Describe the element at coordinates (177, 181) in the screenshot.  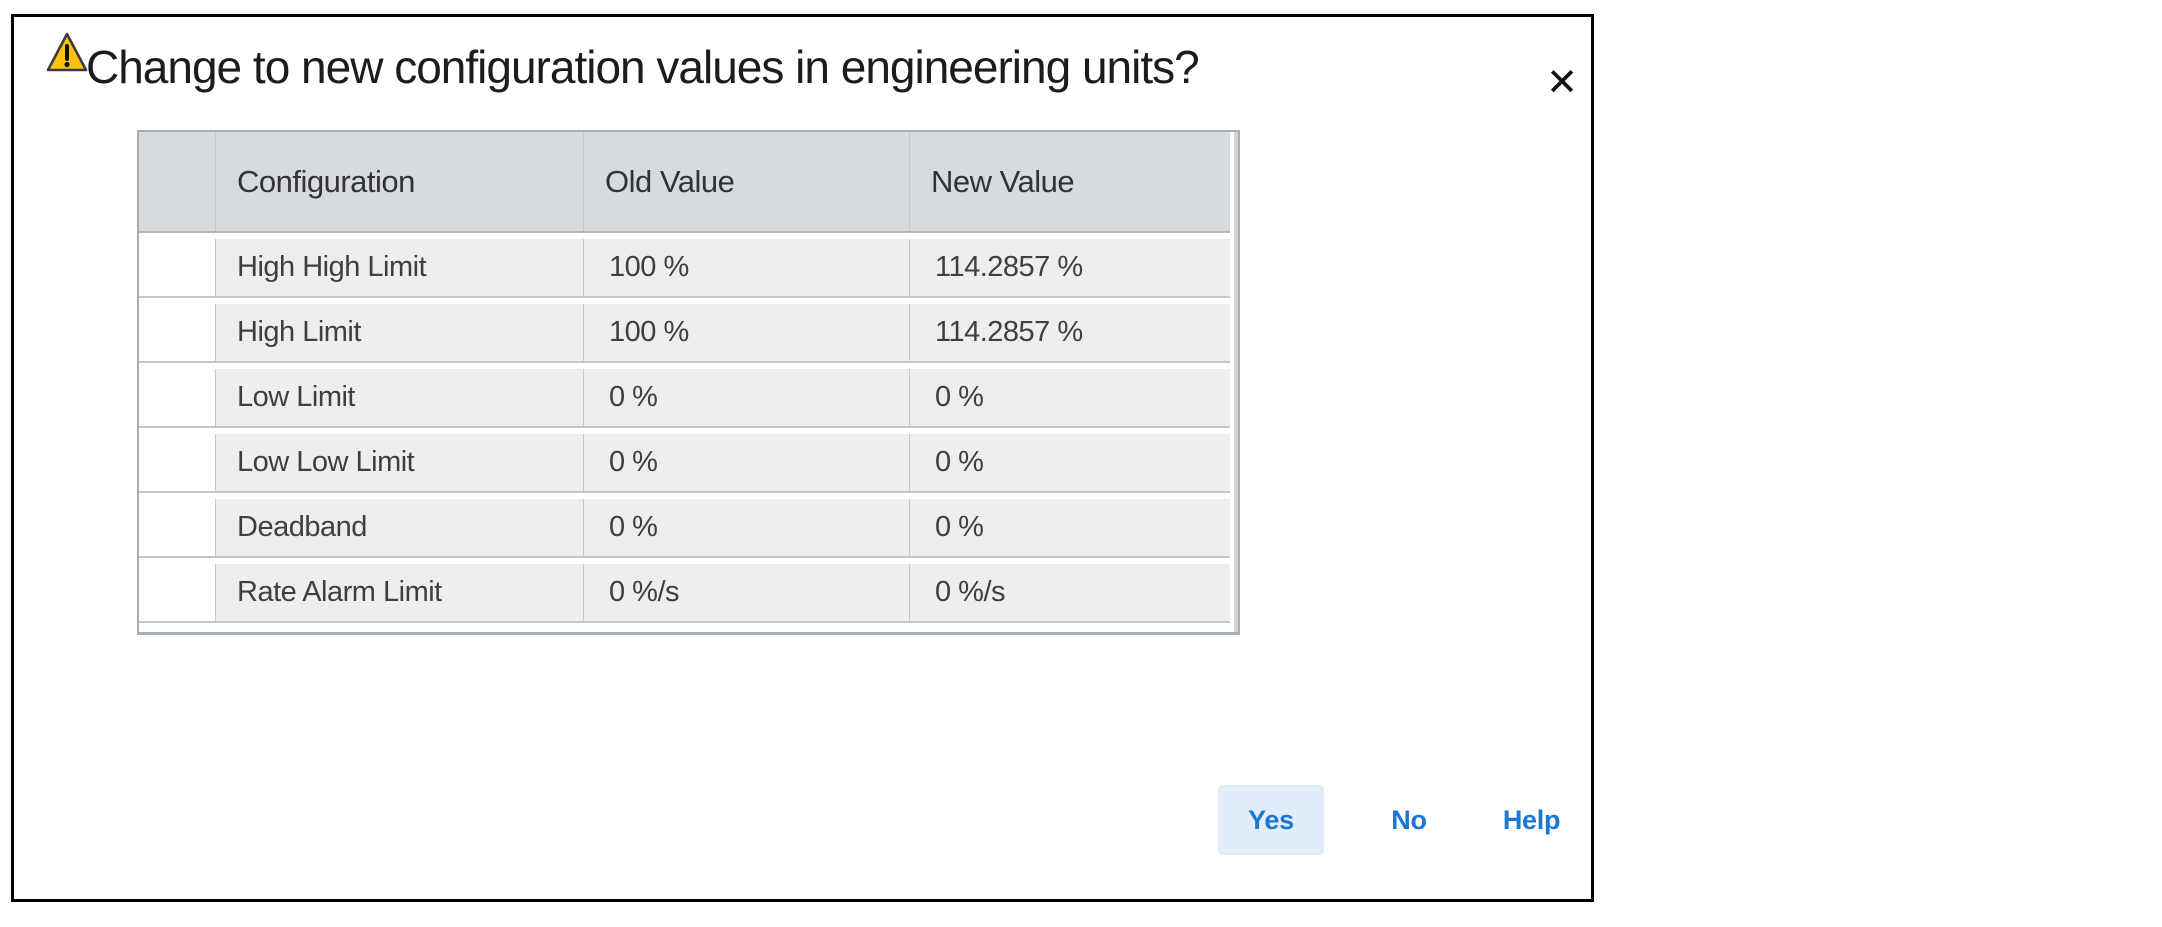
I see `row-selector-header-cell` at that location.